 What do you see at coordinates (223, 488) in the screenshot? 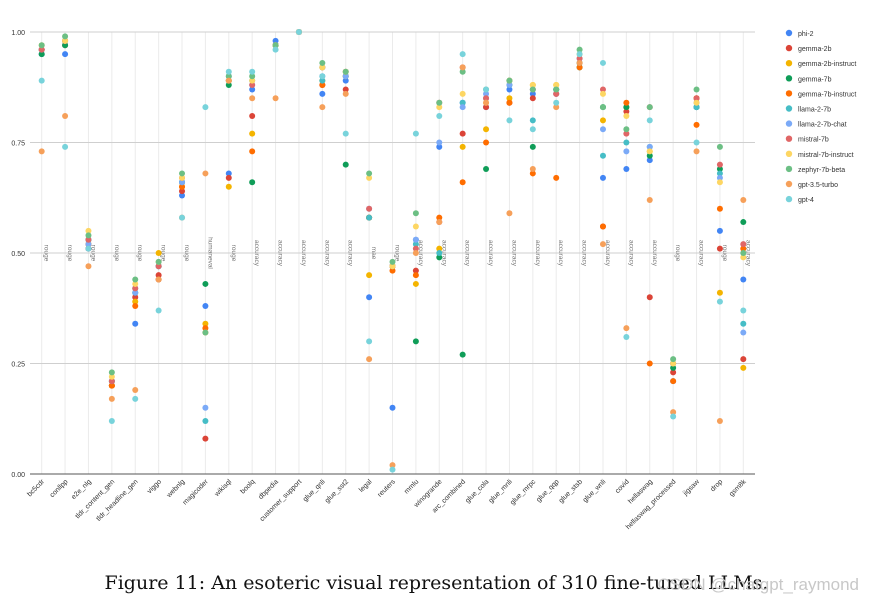
I see `x-tick-label: wikisql` at bounding box center [223, 488].